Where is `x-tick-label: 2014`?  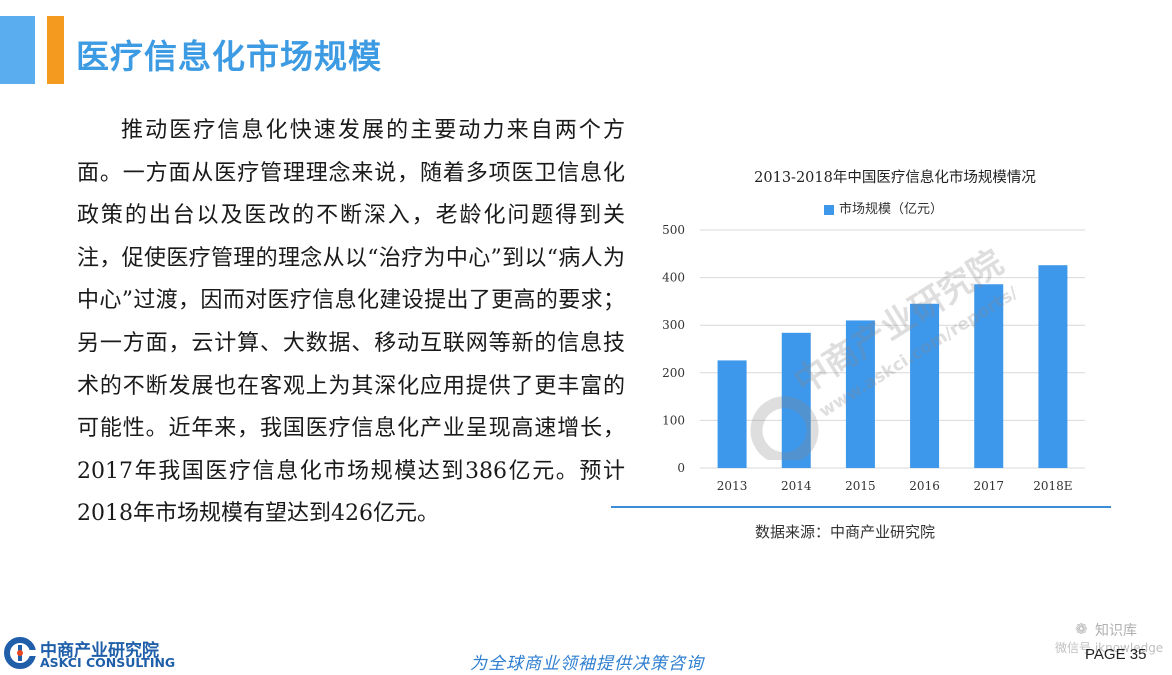
x-tick-label: 2014 is located at coordinates (796, 486).